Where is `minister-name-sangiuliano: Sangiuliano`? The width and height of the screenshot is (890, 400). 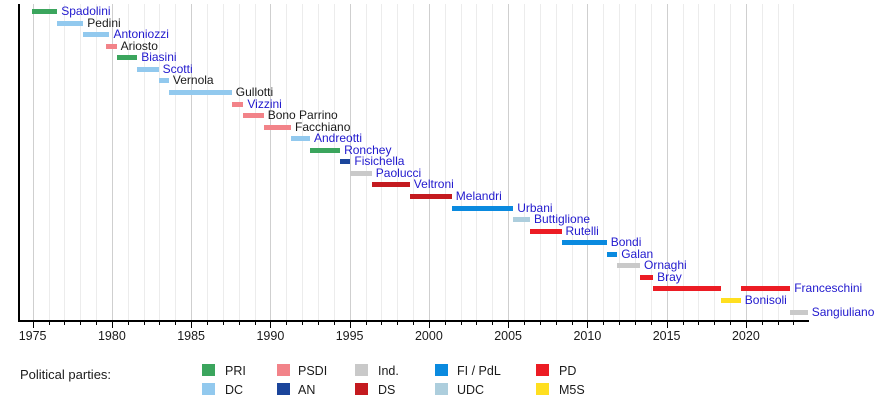
minister-name-sangiuliano: Sangiuliano is located at coordinates (843, 311).